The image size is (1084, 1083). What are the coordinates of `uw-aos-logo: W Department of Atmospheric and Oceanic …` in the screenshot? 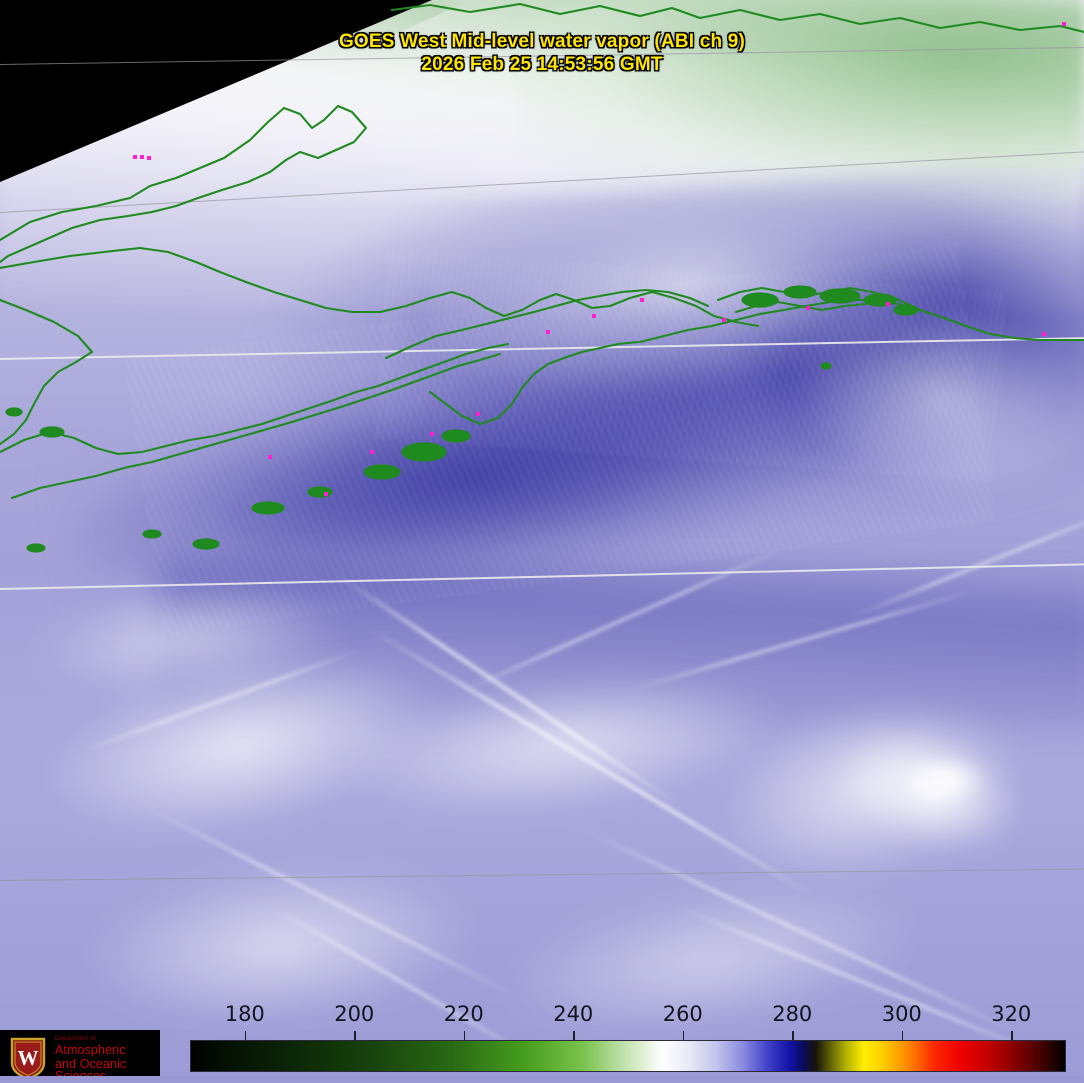 It's located at (80, 1056).